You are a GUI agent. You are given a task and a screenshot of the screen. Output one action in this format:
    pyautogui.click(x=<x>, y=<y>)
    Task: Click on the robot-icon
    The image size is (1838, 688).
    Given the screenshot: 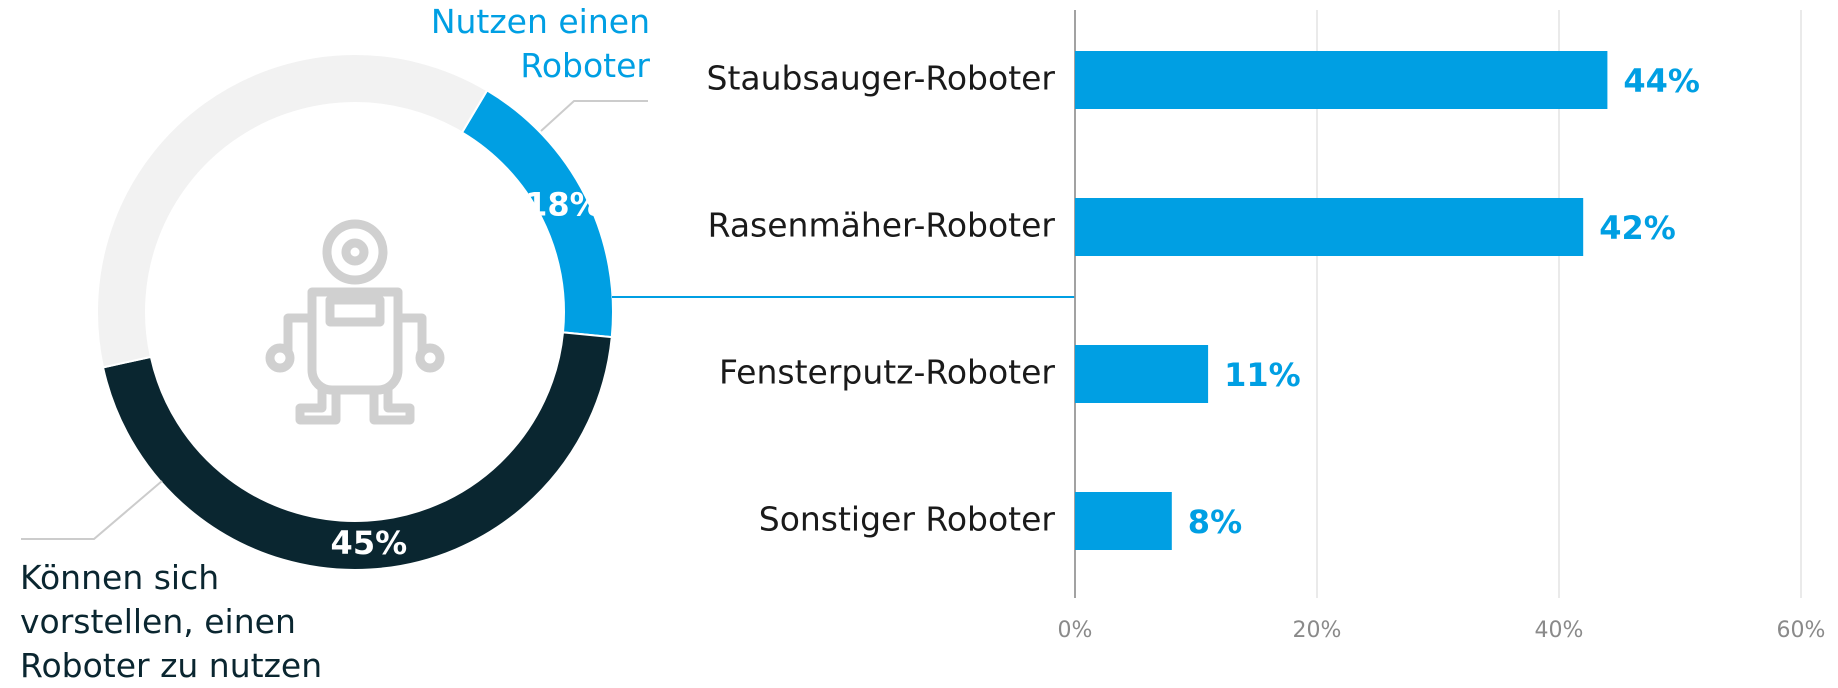 What is the action you would take?
    pyautogui.click(x=355, y=322)
    